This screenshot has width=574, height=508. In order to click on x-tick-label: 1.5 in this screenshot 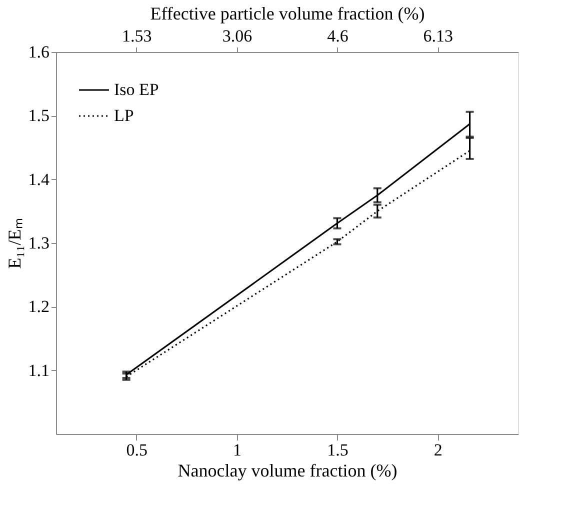, I will do `click(337, 450)`.